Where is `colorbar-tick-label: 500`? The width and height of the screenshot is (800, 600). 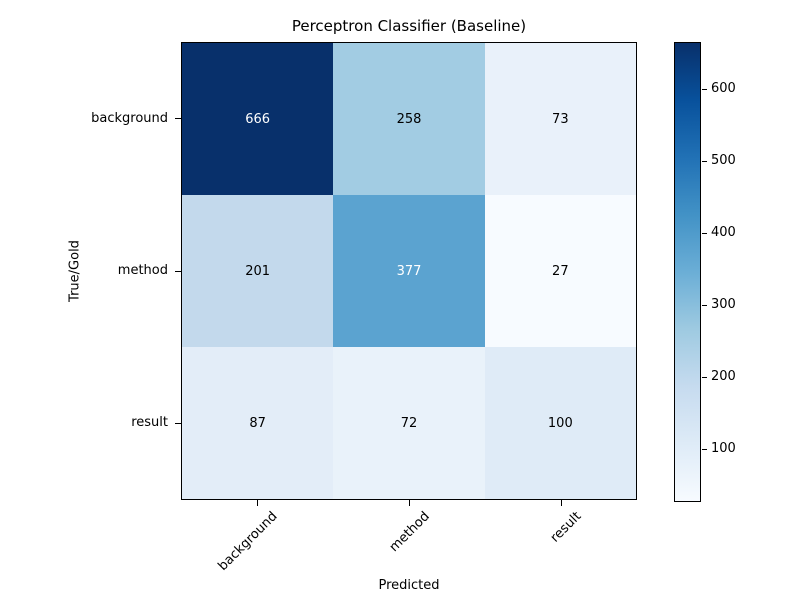
colorbar-tick-label: 500 is located at coordinates (723, 160).